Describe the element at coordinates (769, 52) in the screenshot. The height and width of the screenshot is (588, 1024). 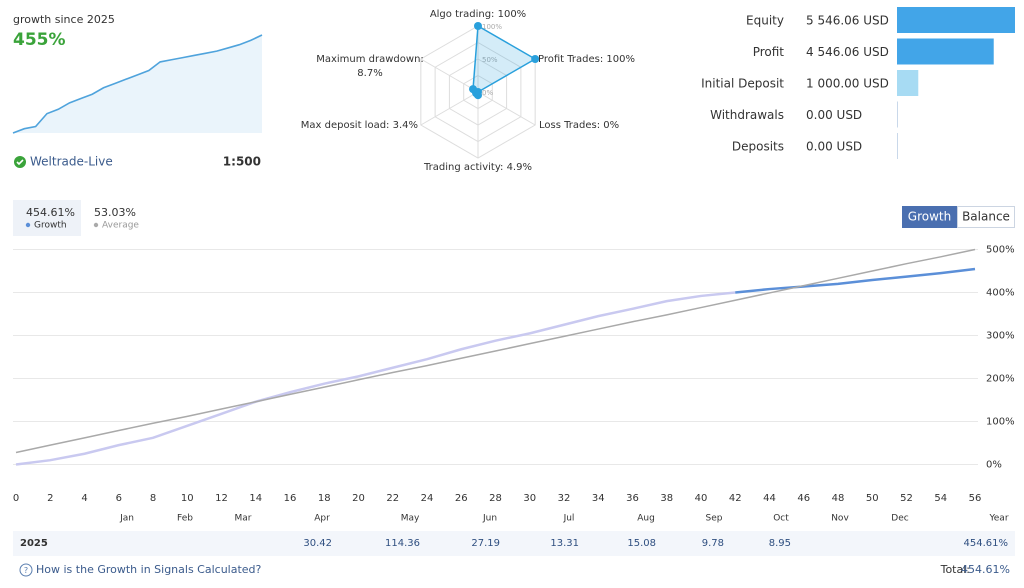
I see `account-name: Profit` at that location.